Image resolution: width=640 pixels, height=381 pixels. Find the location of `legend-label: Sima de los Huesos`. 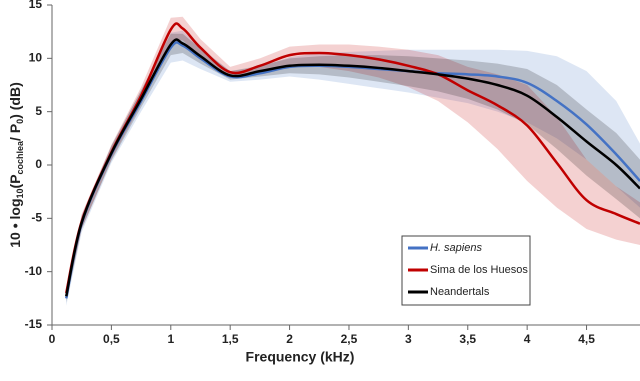

legend-label: Sima de los Huesos is located at coordinates (479, 270).